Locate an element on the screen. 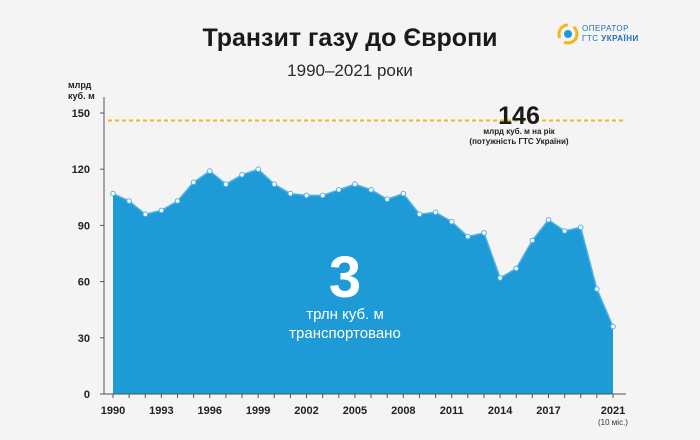  y-tick-label: 60 is located at coordinates (84, 283).